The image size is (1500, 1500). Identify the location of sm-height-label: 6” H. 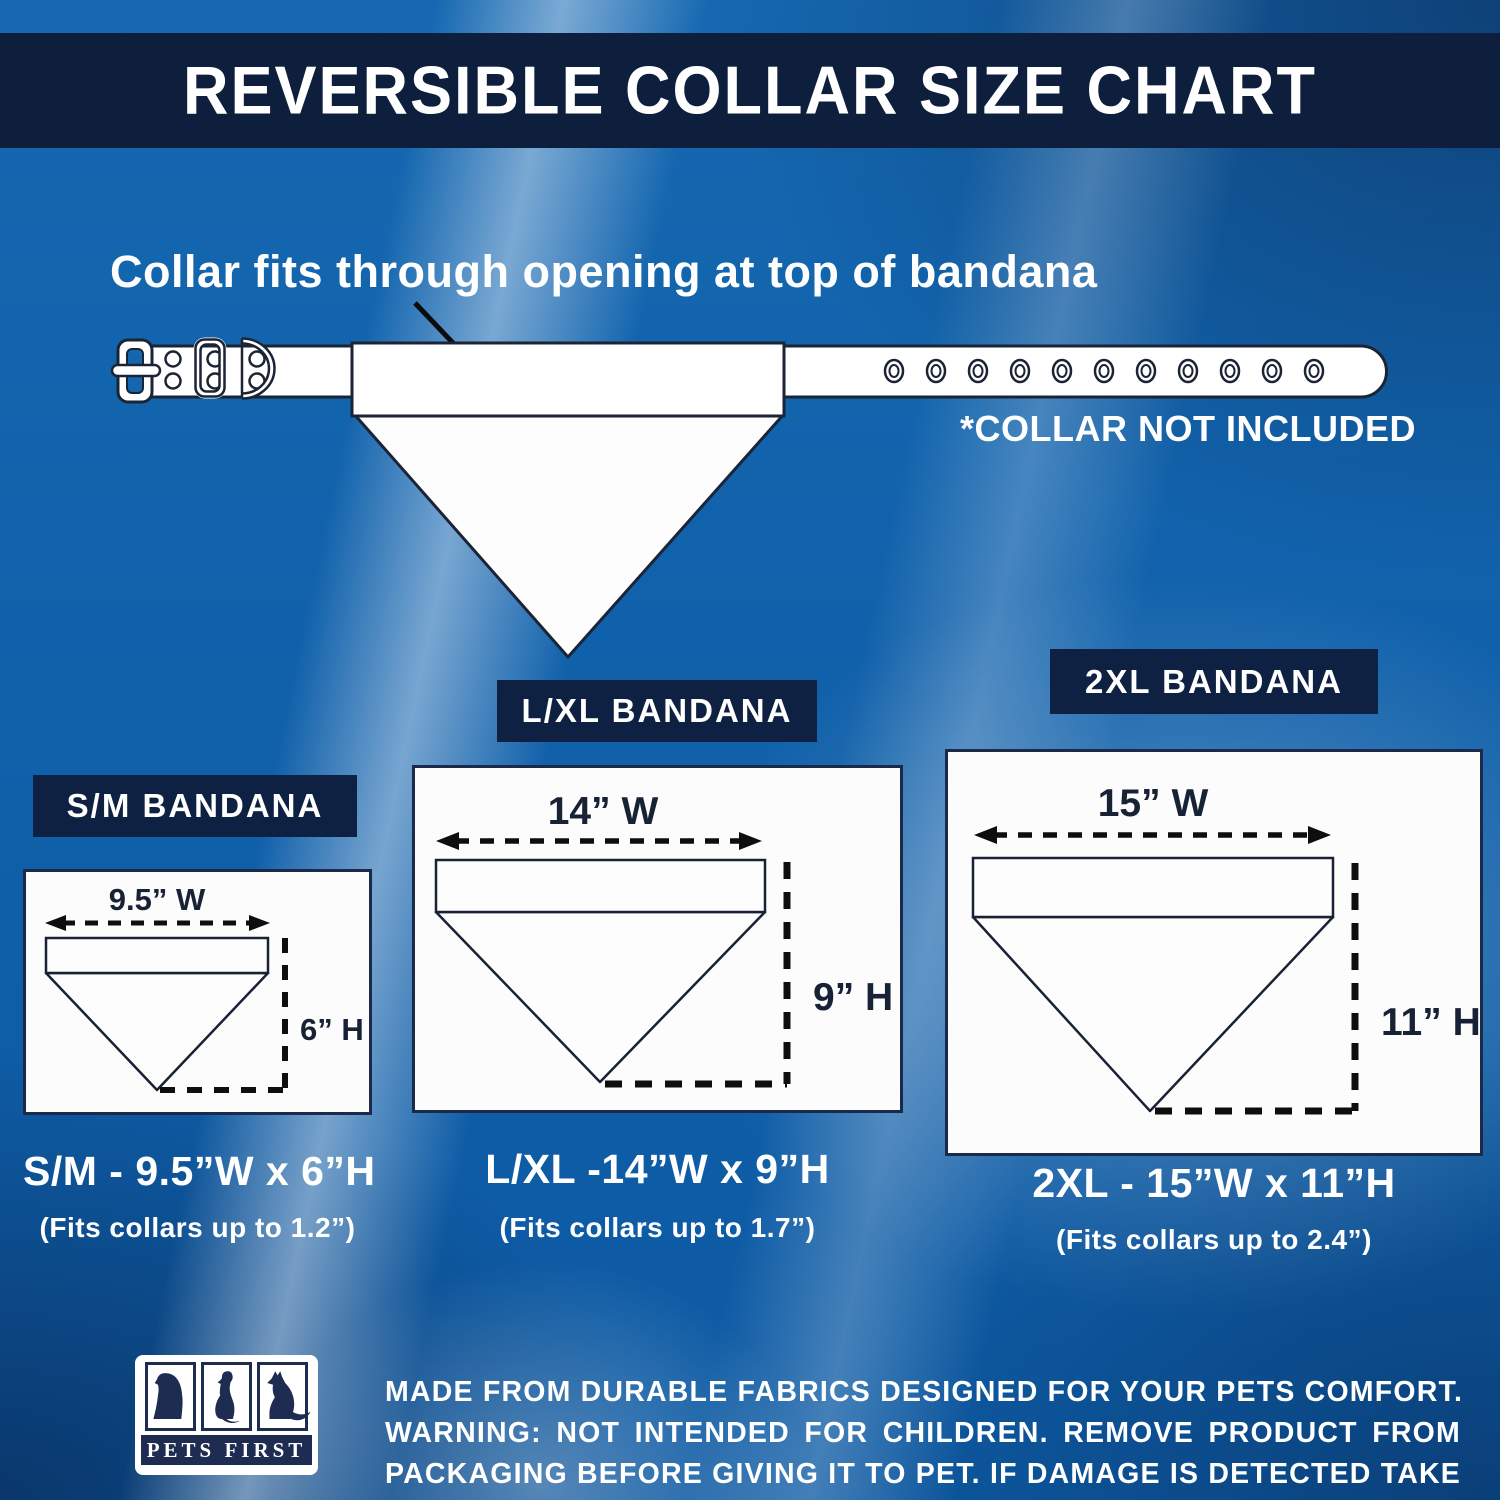
(332, 1029).